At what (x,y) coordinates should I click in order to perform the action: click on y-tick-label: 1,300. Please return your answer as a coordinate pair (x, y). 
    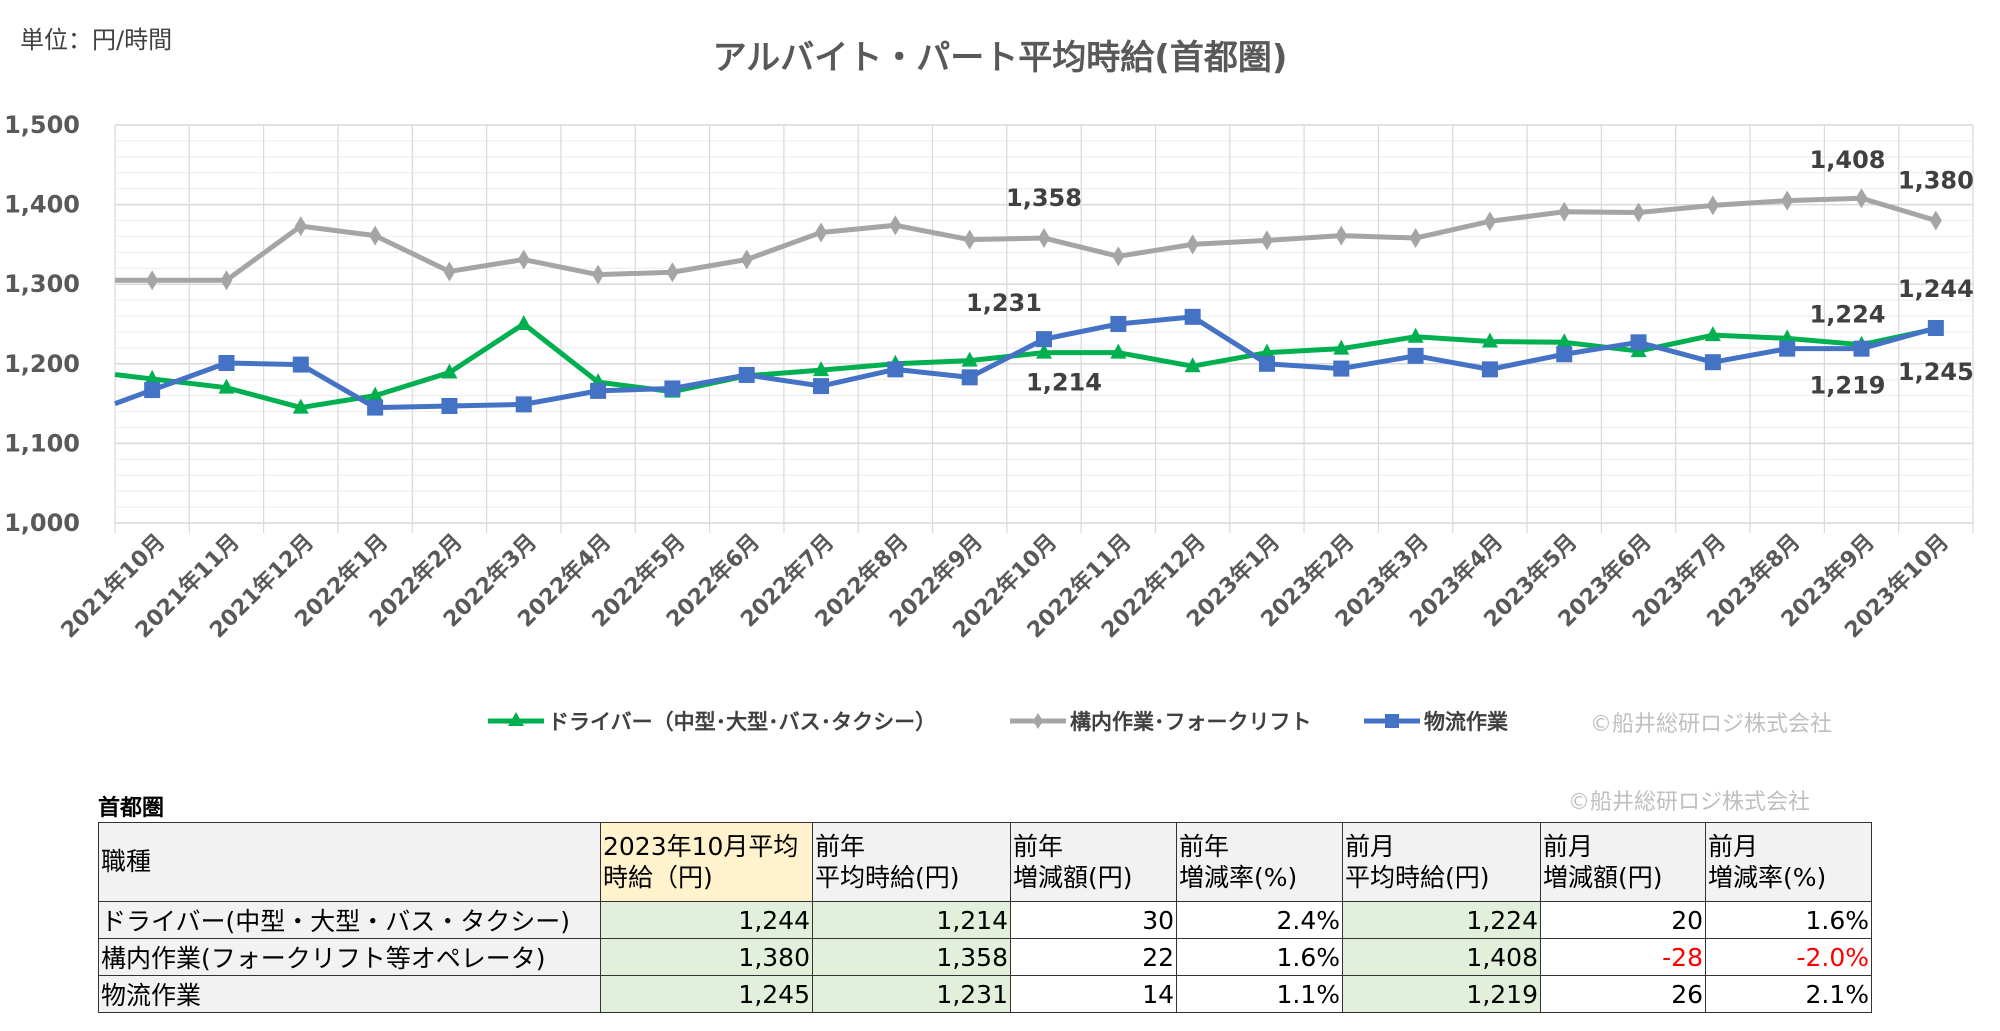
    Looking at the image, I should click on (42, 284).